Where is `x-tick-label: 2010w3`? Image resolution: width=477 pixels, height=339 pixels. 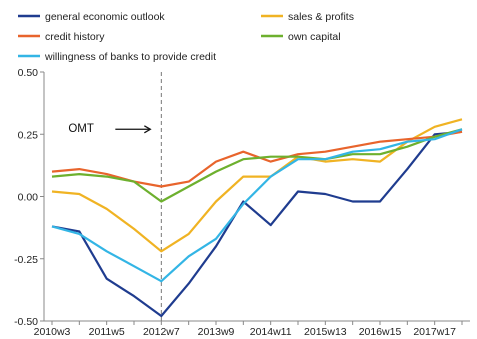
x-tick-label: 2010w3 is located at coordinates (52, 332).